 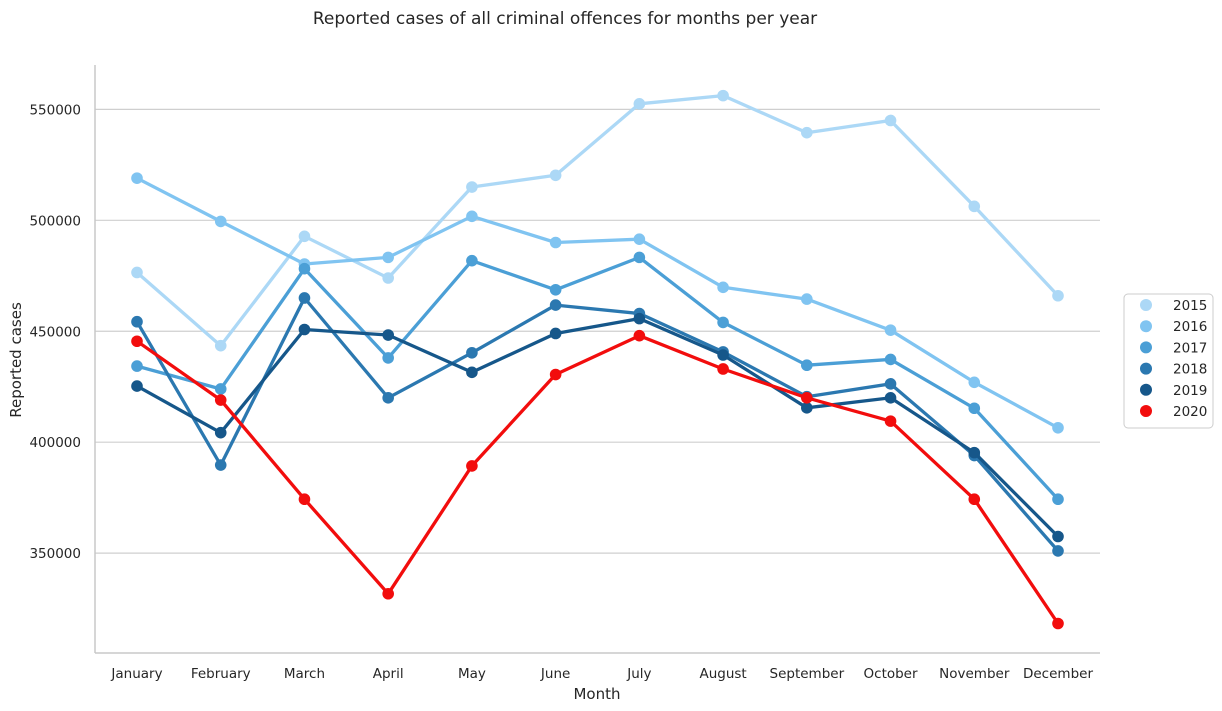 What do you see at coordinates (638, 674) in the screenshot?
I see `x-tick-label: July` at bounding box center [638, 674].